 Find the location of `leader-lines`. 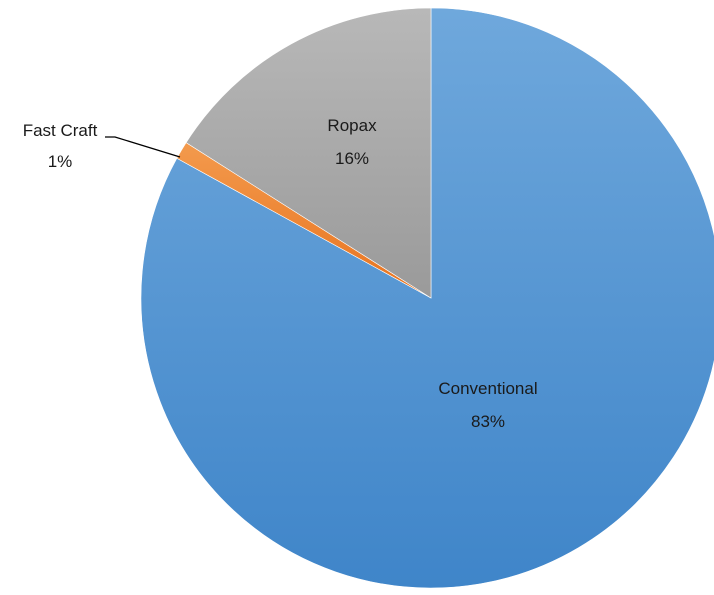

leader-lines is located at coordinates (143, 147).